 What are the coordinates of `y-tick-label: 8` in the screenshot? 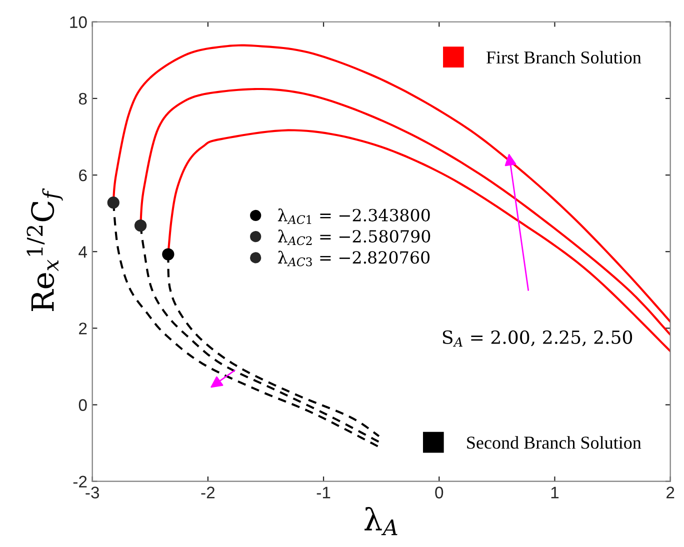 It's located at (82, 98).